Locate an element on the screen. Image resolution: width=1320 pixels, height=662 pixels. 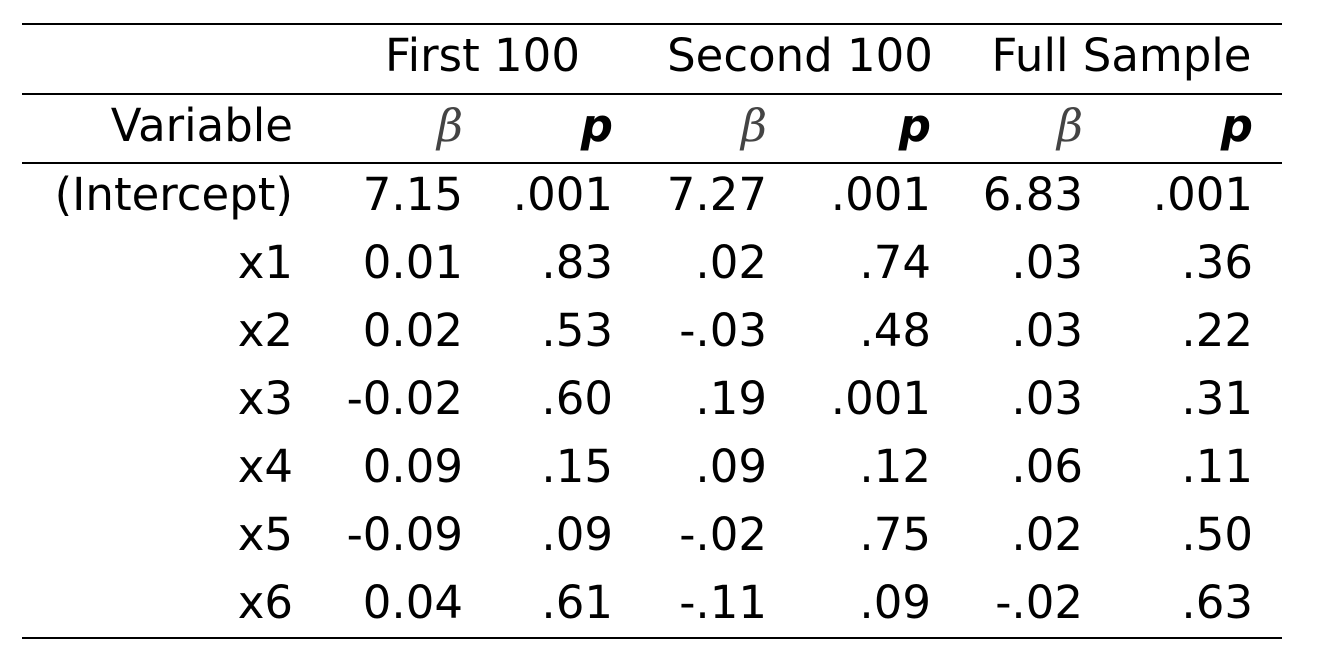
variable-name: x5 is located at coordinates (265, 534).